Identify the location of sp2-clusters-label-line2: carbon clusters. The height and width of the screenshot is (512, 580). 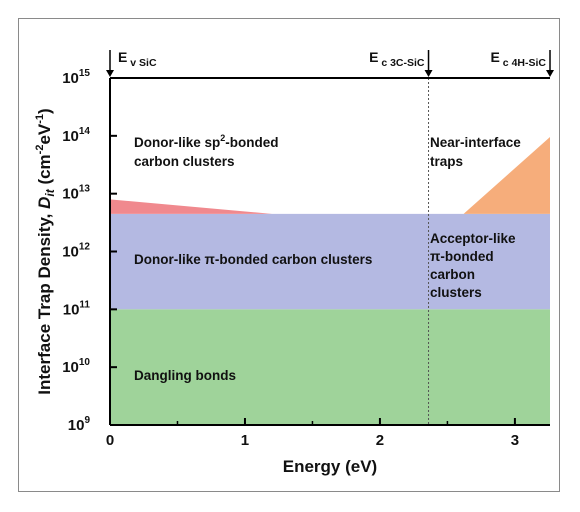
(184, 161).